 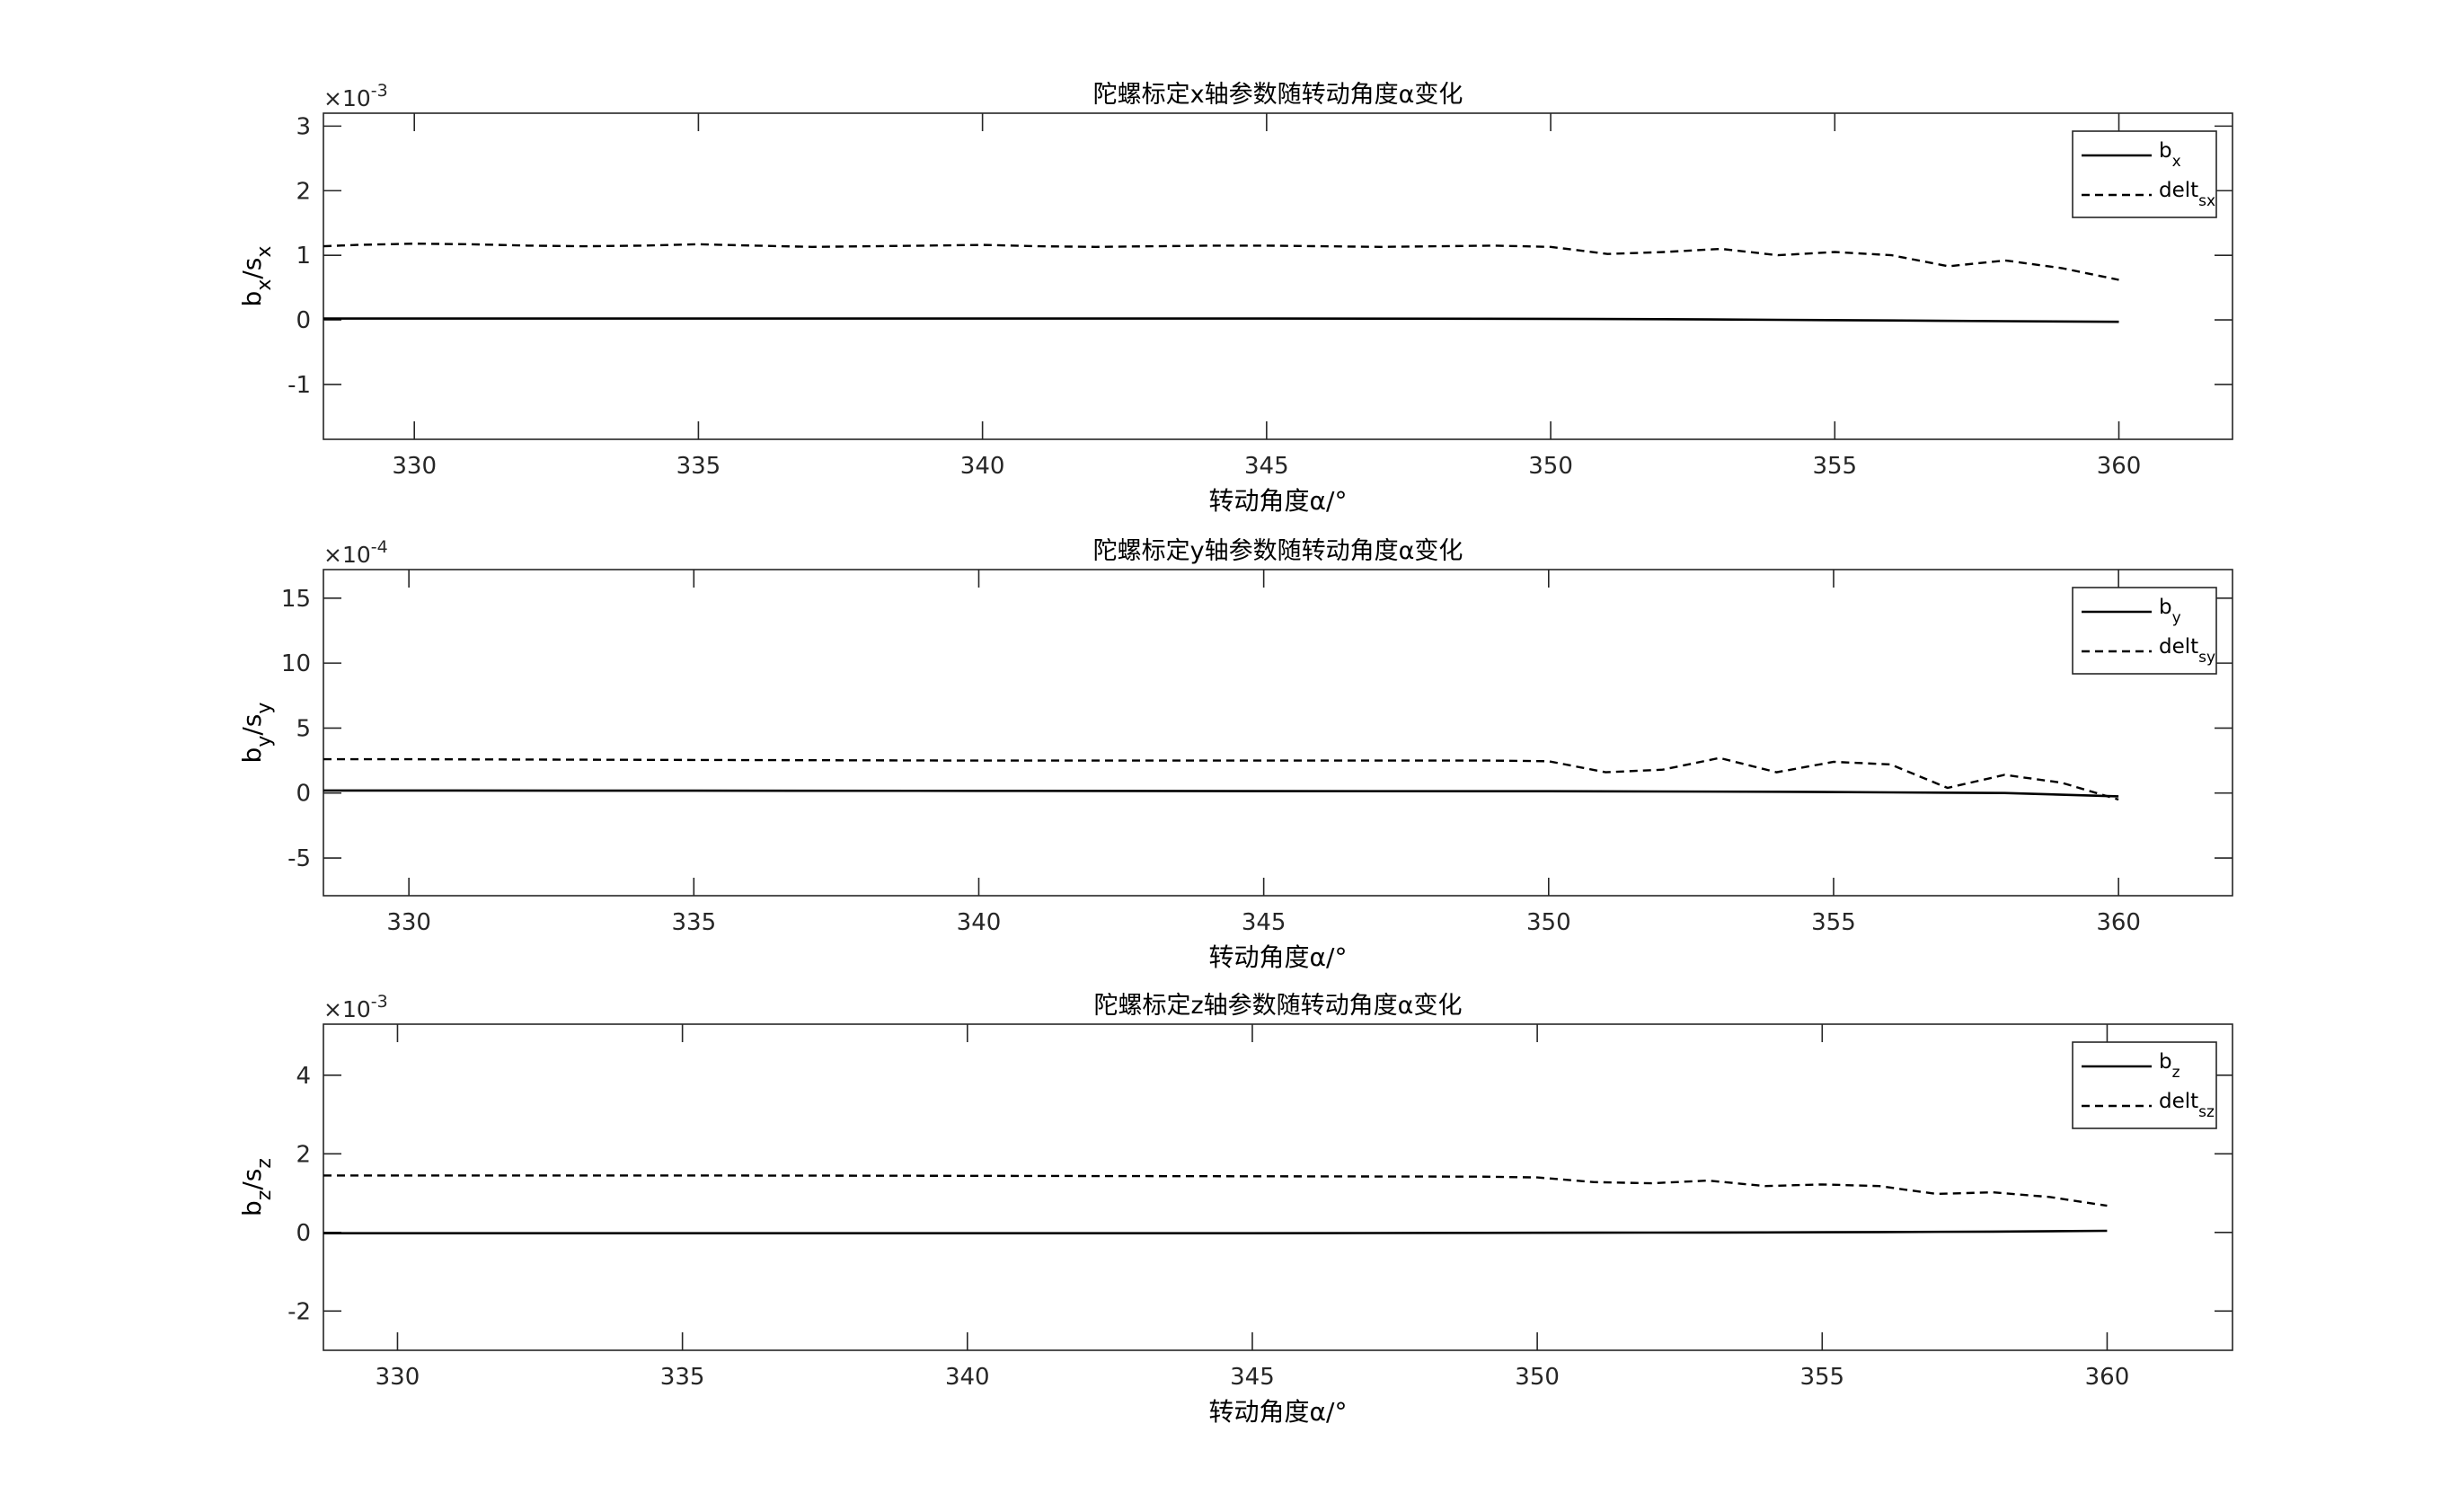 I want to click on y-axis-label: bx/sx, so click(x=256, y=277).